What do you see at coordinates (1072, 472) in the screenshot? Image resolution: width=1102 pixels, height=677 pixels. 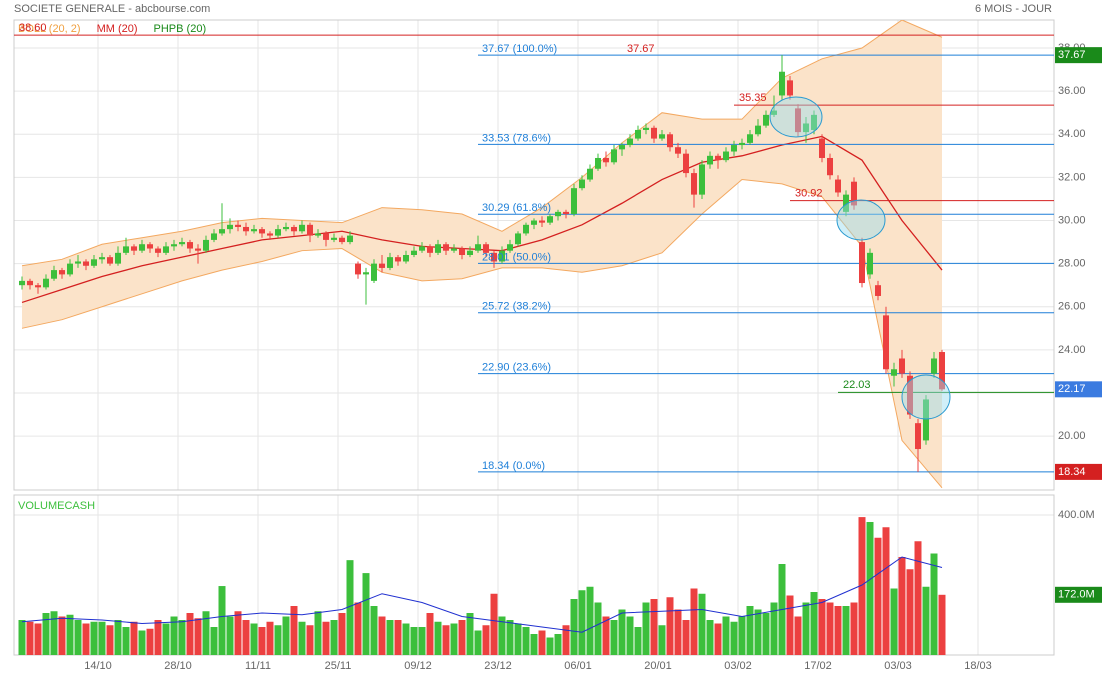 I see `price-box-label: 18.34` at bounding box center [1072, 472].